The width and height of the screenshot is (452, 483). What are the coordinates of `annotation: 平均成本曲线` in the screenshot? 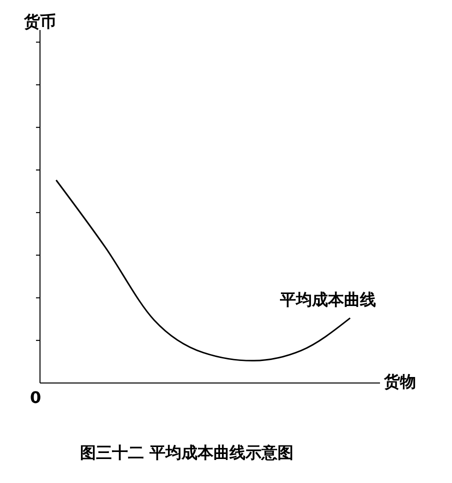 It's located at (328, 300).